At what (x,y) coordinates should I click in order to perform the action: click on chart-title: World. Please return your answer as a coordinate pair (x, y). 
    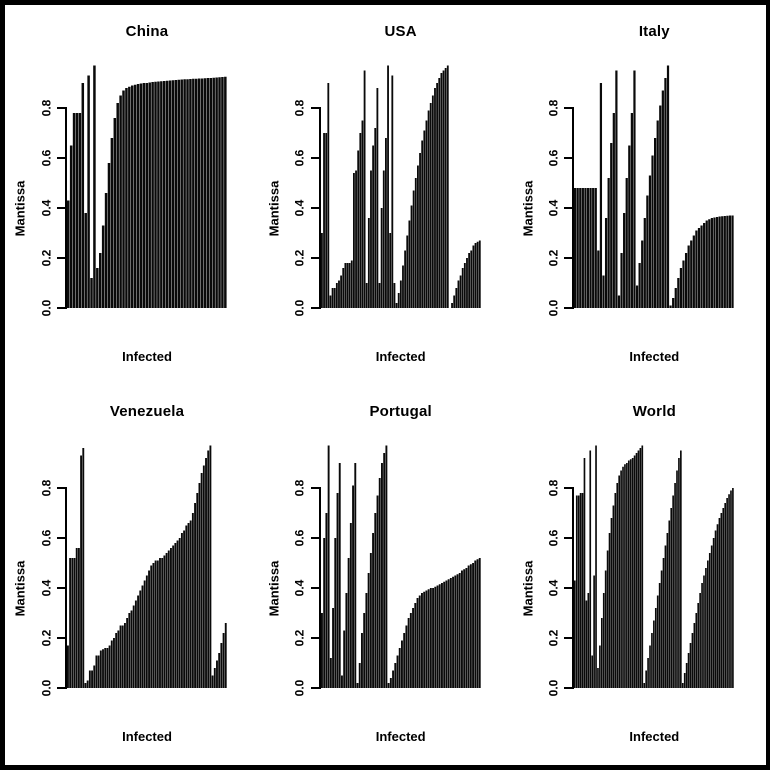
    Looking at the image, I should click on (654, 411).